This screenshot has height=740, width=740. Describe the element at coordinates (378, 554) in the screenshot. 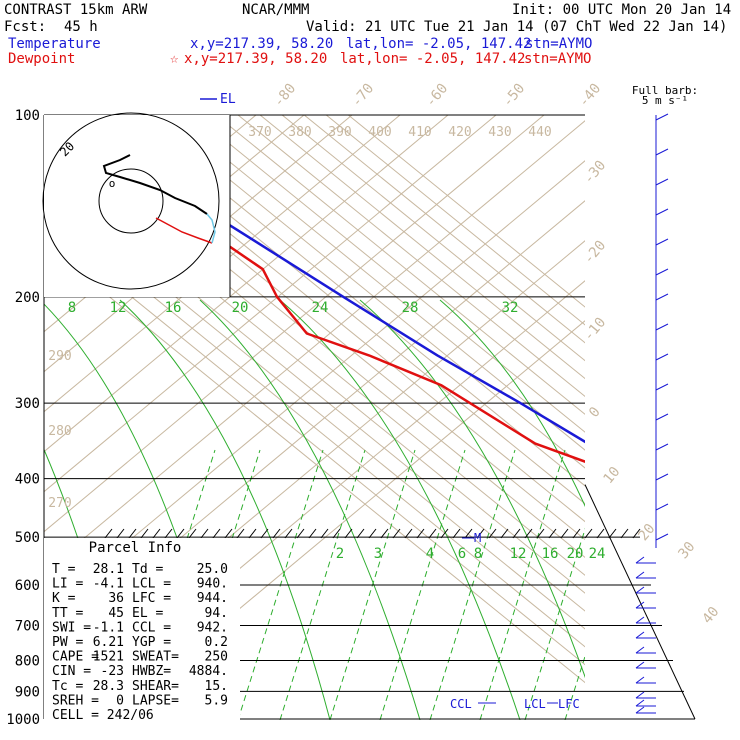

I see `mixing-ratio-lower-label: 3` at that location.